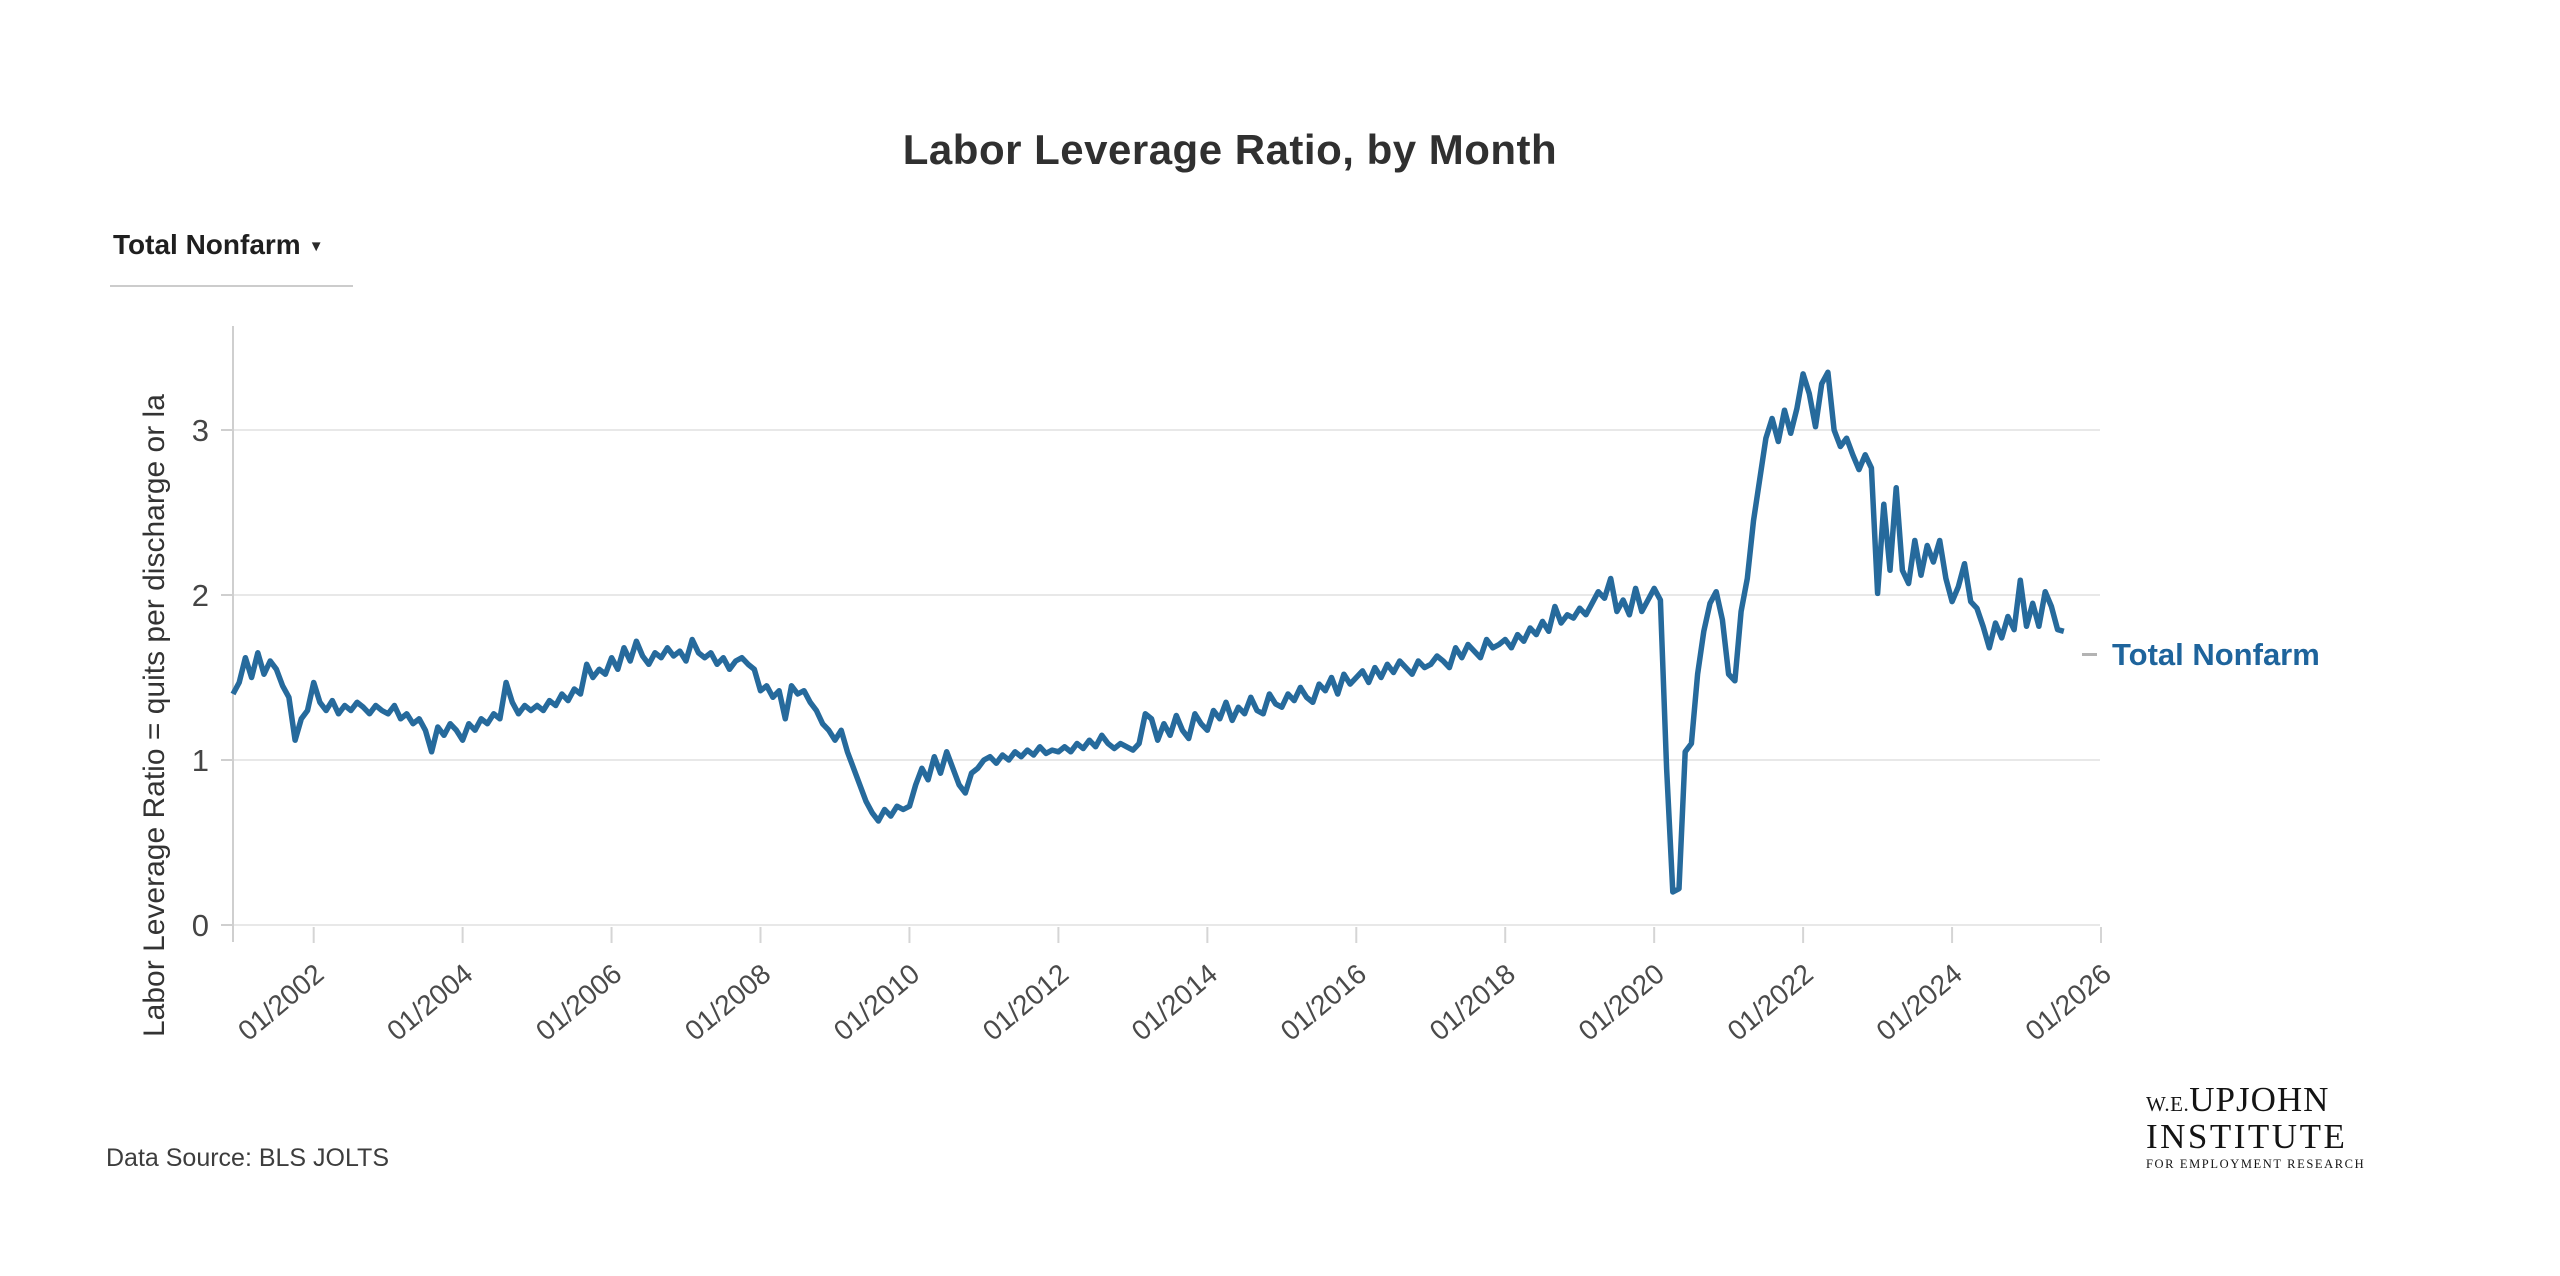  I want to click on series-end-label: Total Nonfarm, so click(2216, 654).